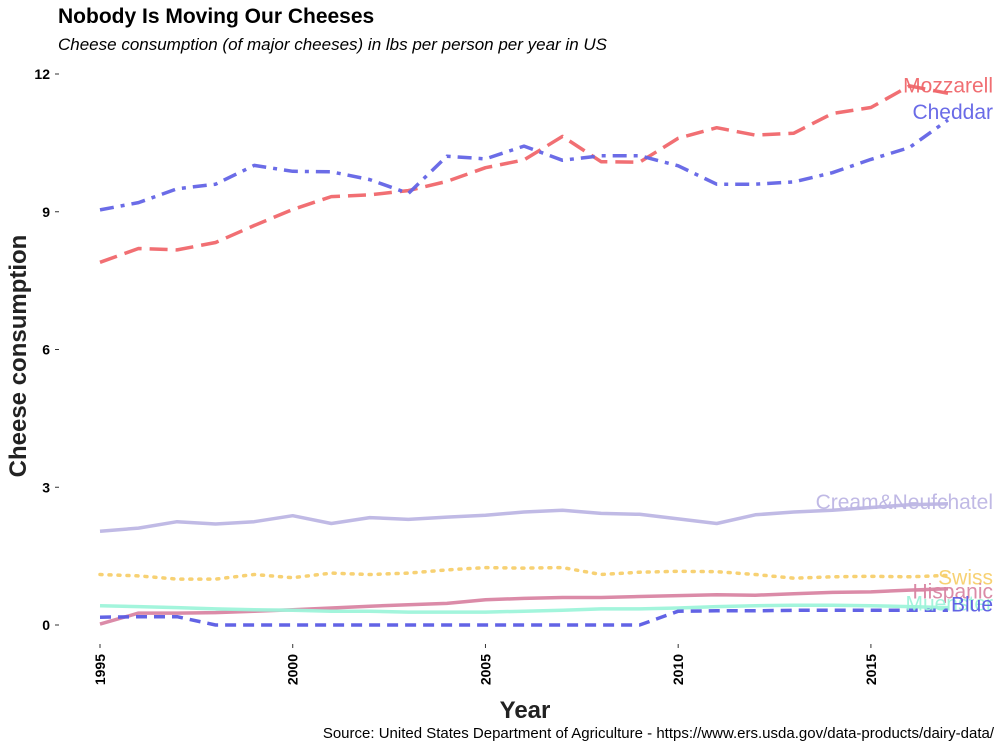  What do you see at coordinates (972, 604) in the screenshot?
I see `series-label-blue: Blue` at bounding box center [972, 604].